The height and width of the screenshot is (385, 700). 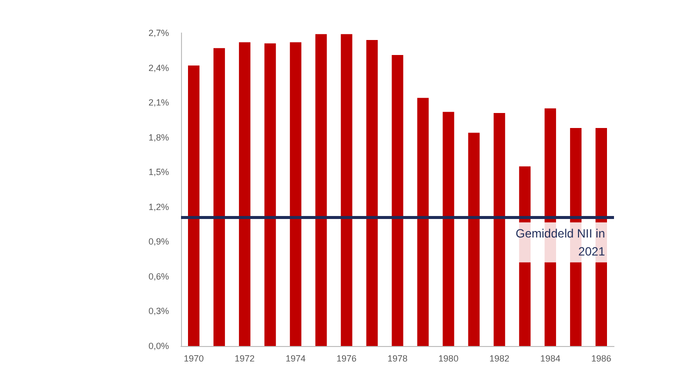 I want to click on x-tick-label: 1972, so click(x=244, y=359).